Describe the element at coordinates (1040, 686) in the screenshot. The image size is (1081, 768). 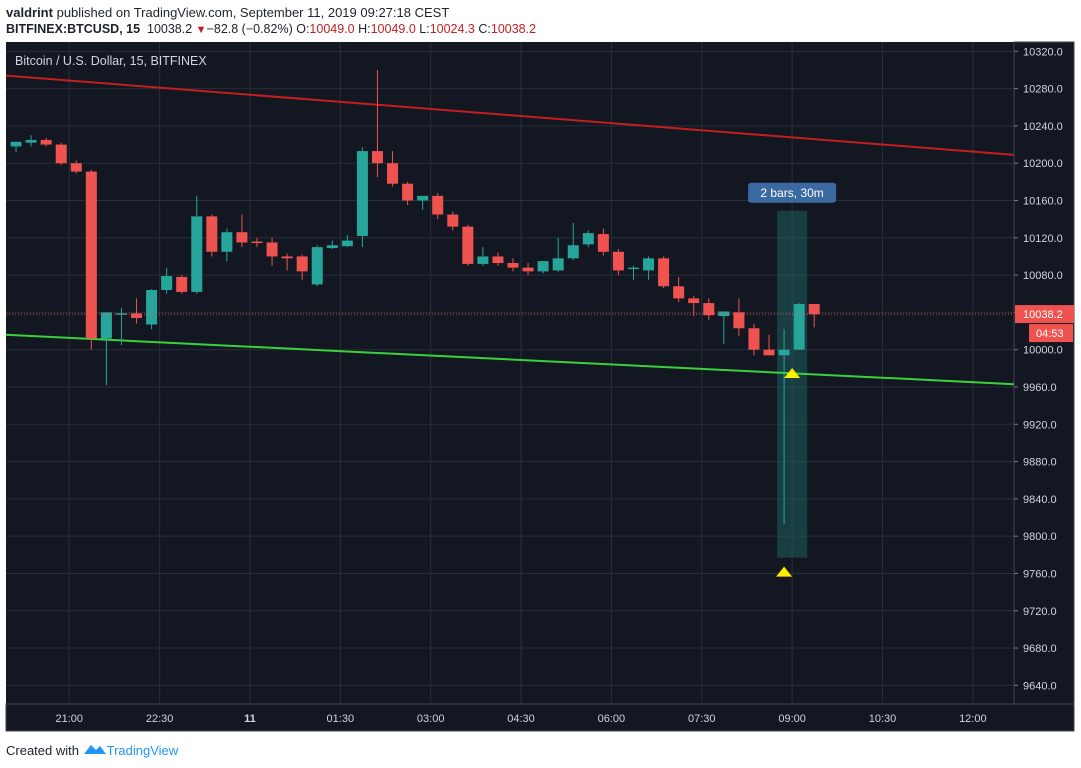
I see `price-tick-label: 9640.0` at that location.